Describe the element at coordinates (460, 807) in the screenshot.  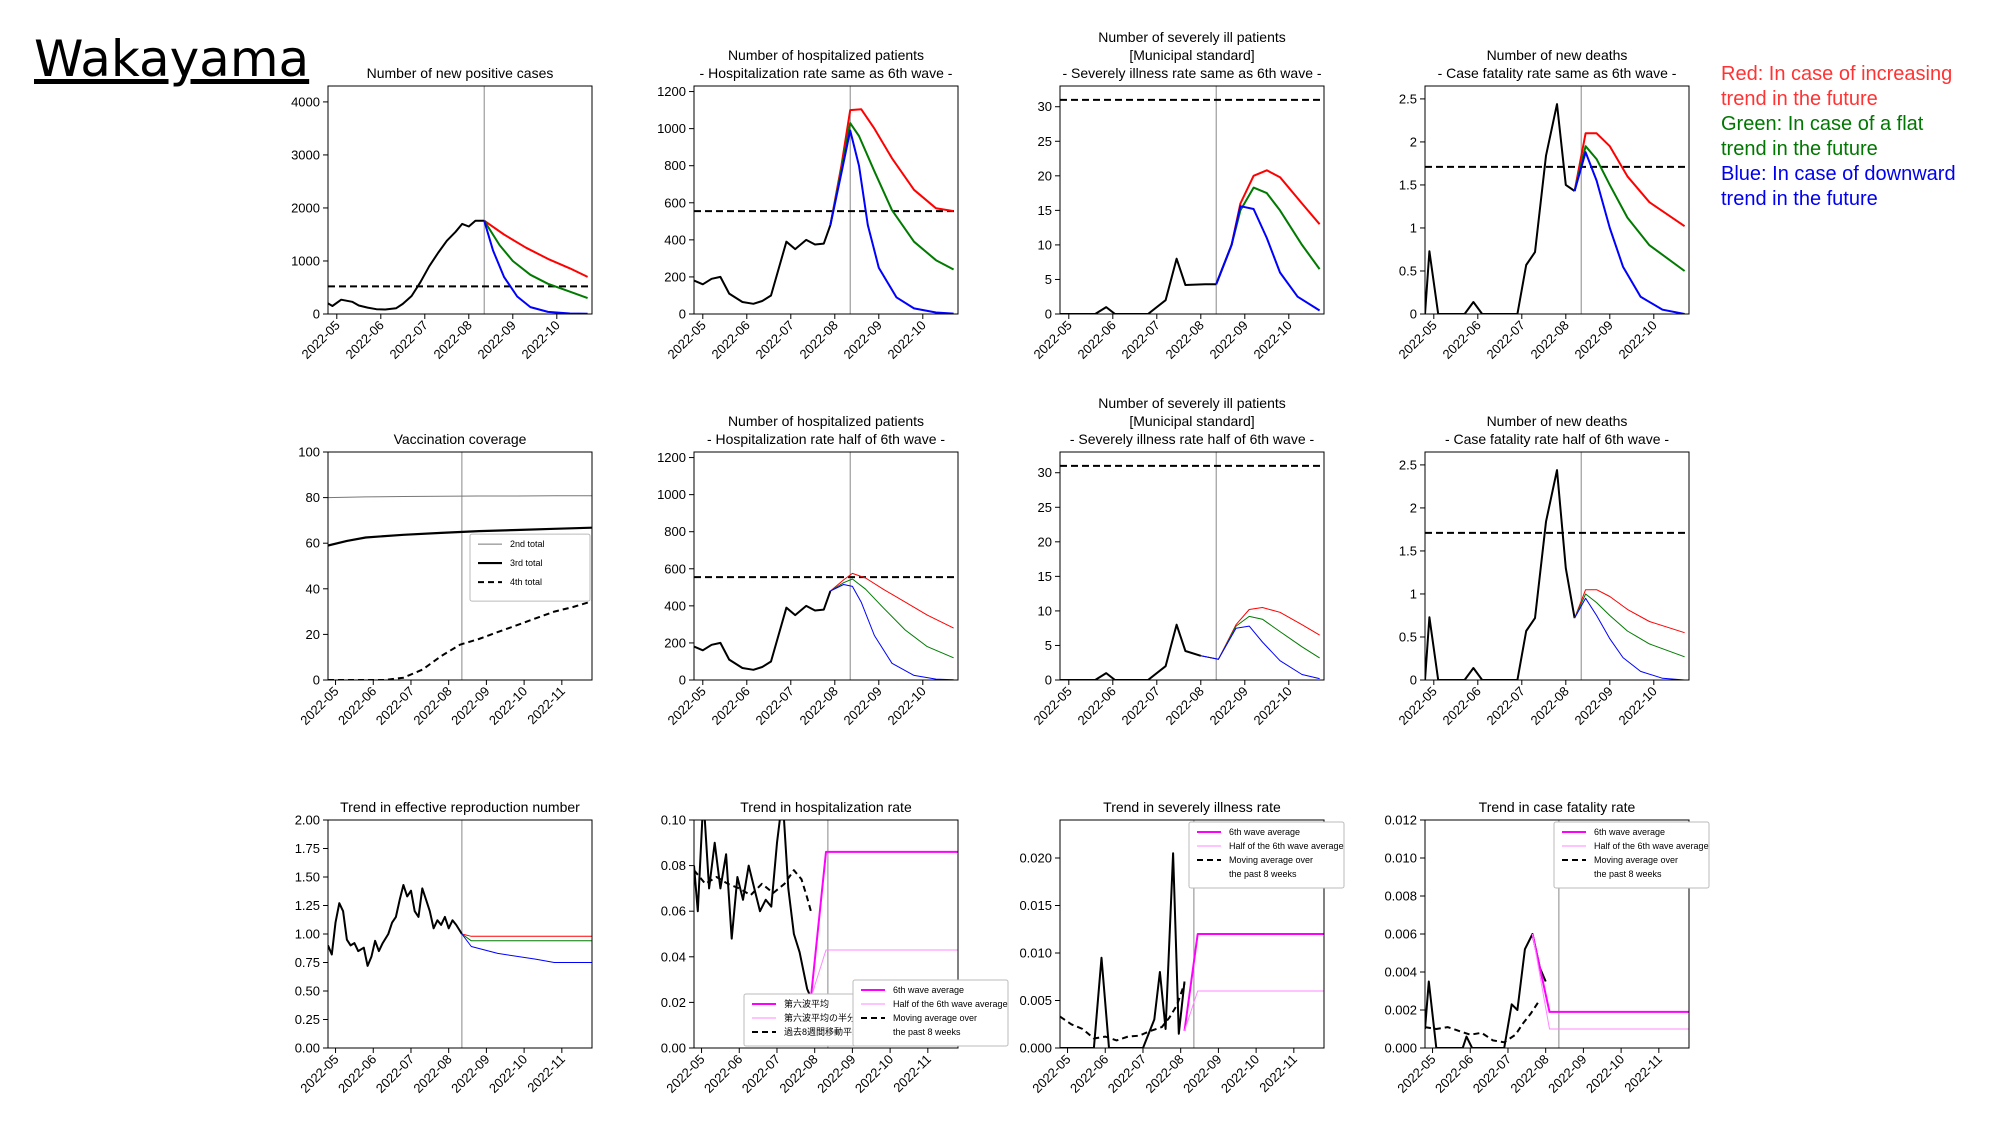
I see `chart-title: Trend in effective reproduction number` at that location.